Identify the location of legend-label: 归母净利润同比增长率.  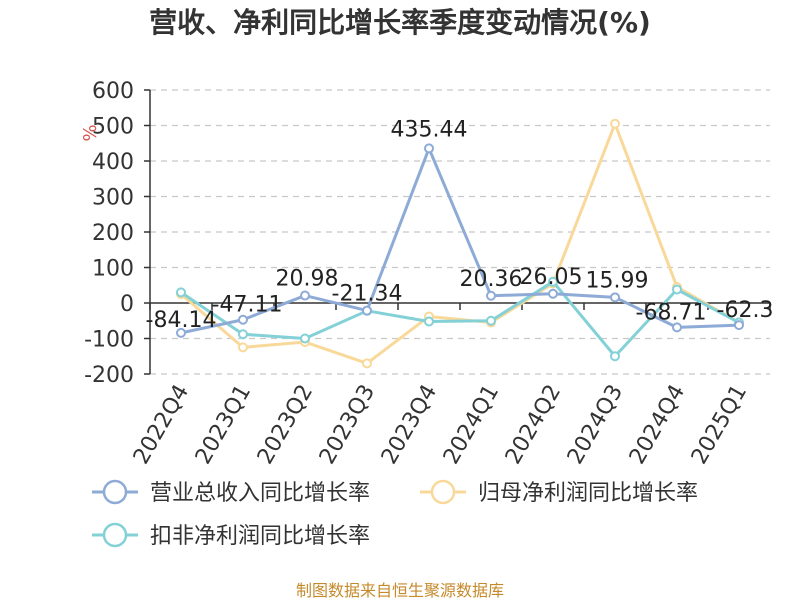
(588, 493).